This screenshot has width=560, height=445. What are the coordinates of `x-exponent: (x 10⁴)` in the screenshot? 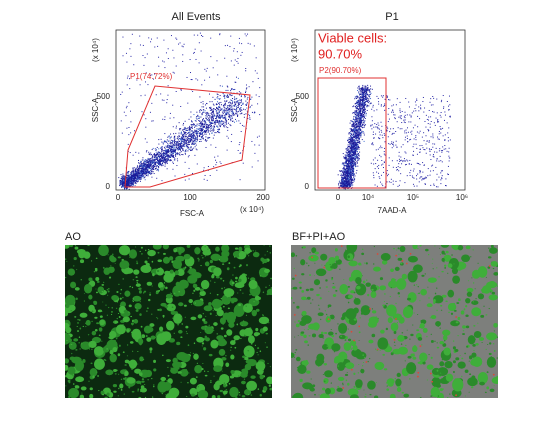 It's located at (252, 209).